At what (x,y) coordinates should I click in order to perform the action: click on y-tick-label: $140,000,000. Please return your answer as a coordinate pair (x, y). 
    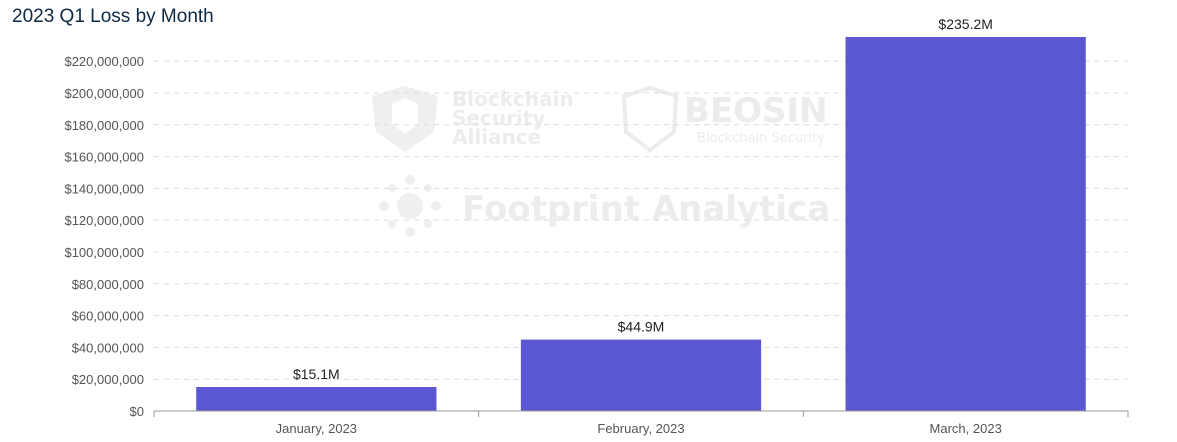
    Looking at the image, I should click on (104, 188).